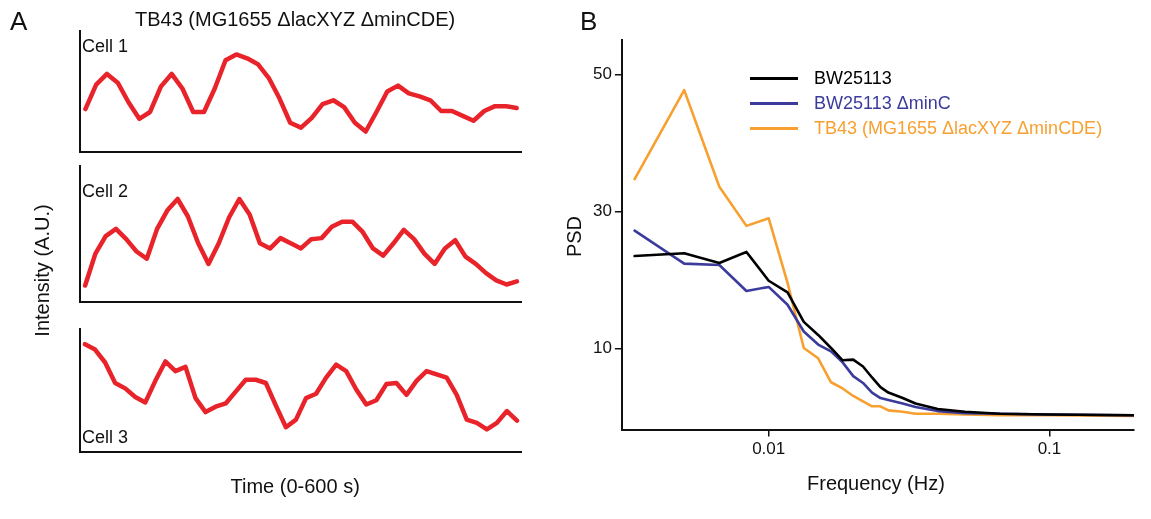  Describe the element at coordinates (769, 449) in the screenshot. I see `x-tick-label: 0.01` at that location.